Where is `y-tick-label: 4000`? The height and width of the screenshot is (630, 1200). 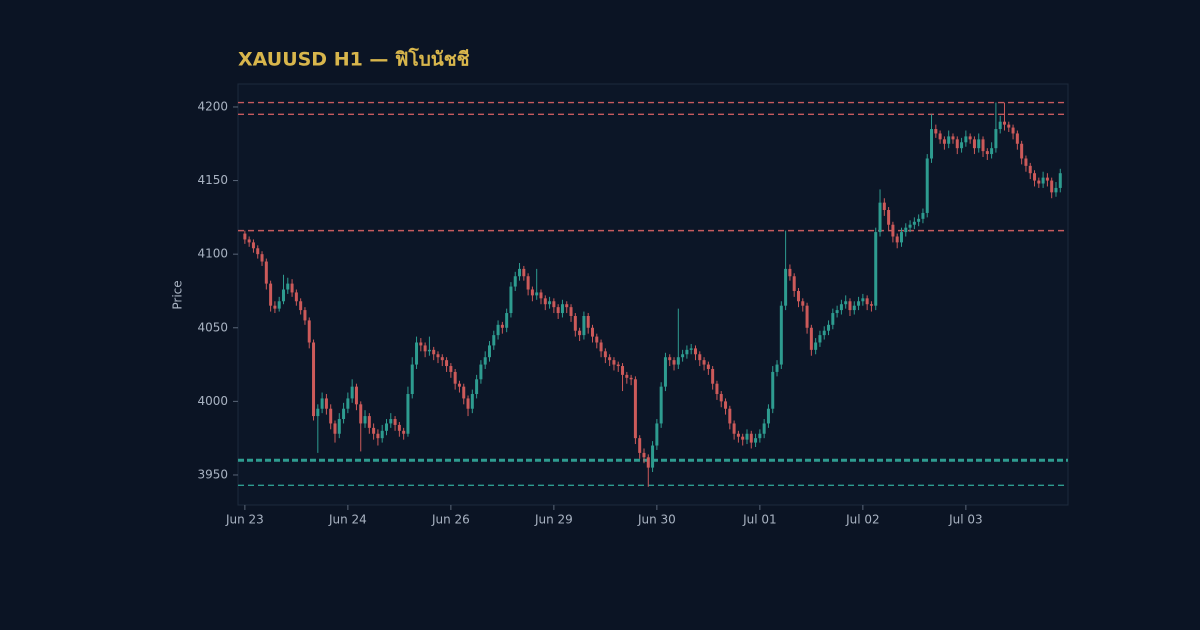
y-tick-label: 4000 is located at coordinates (212, 401).